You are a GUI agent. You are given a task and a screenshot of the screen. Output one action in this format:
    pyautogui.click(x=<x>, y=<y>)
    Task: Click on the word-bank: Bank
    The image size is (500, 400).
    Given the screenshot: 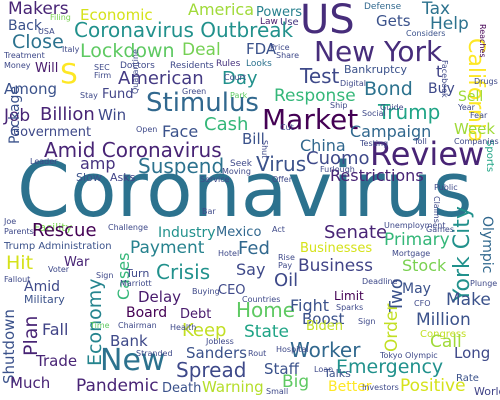 What is the action you would take?
    pyautogui.click(x=129, y=341)
    